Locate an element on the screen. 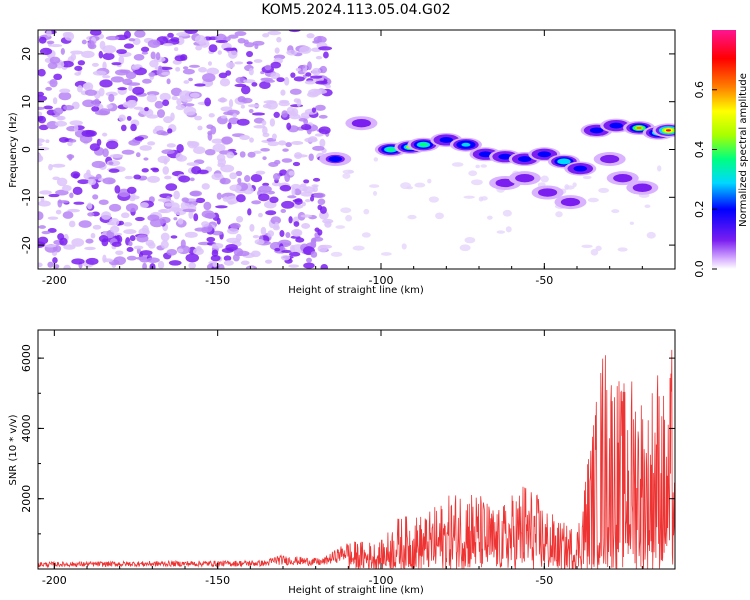 Image resolution: width=750 pixels, height=600 pixels. spectrogram-xtick-label: -200 is located at coordinates (54, 280).